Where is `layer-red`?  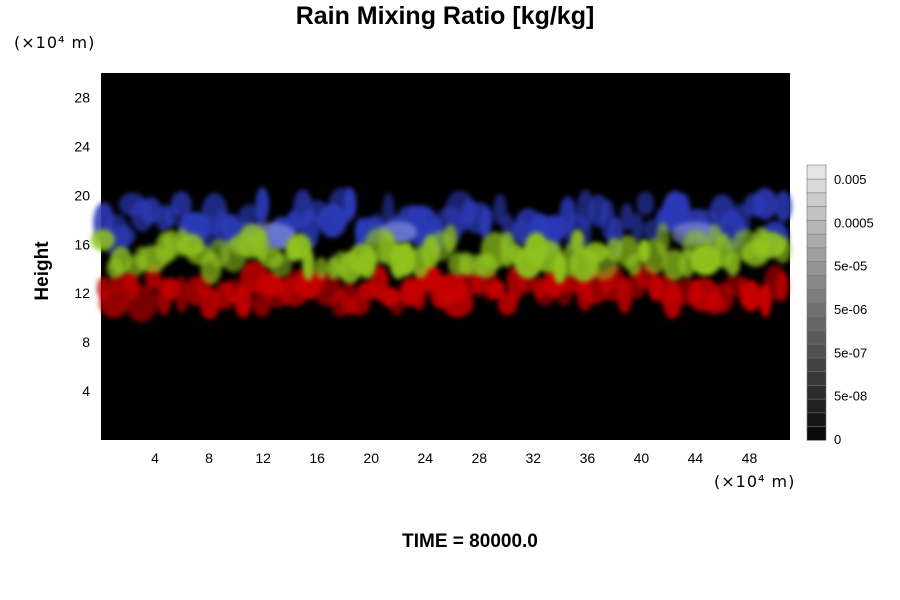
layer-red is located at coordinates (442, 291).